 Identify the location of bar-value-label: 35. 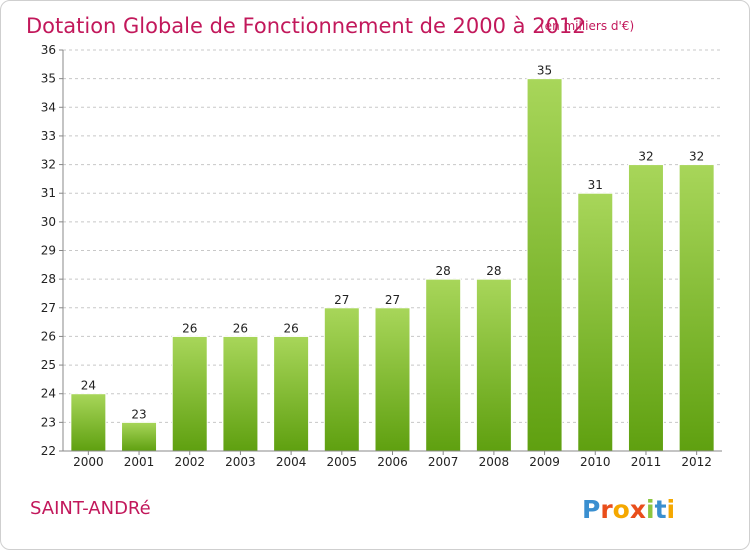
(544, 71).